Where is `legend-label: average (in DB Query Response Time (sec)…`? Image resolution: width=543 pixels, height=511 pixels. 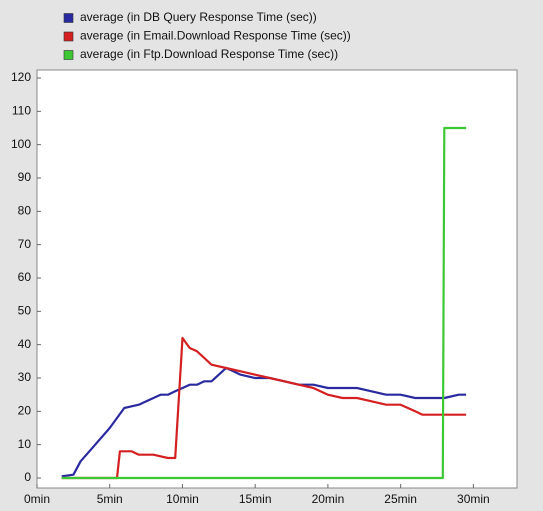 legend-label: average (in DB Query Response Time (sec)… is located at coordinates (198, 17).